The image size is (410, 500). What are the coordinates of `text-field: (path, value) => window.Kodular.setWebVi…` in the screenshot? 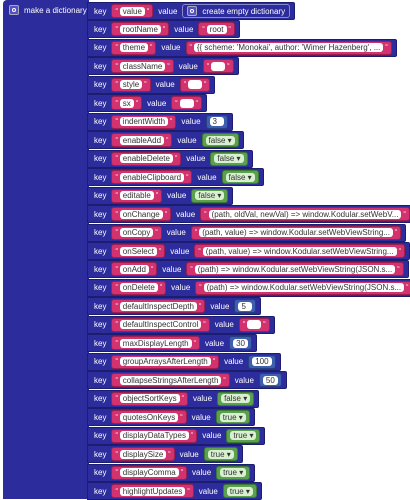 It's located at (299, 251).